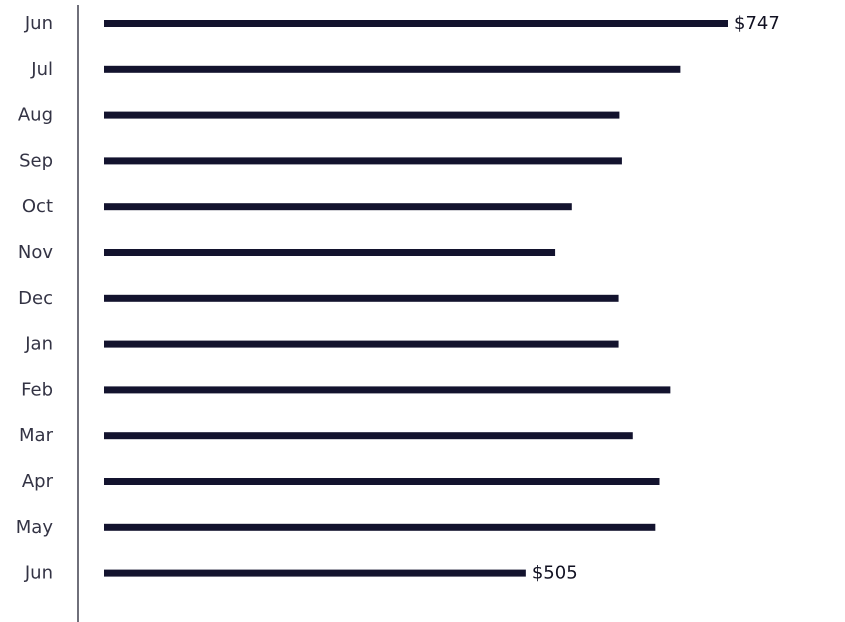  Describe the element at coordinates (37, 206) in the screenshot. I see `category-label: Oct` at that location.